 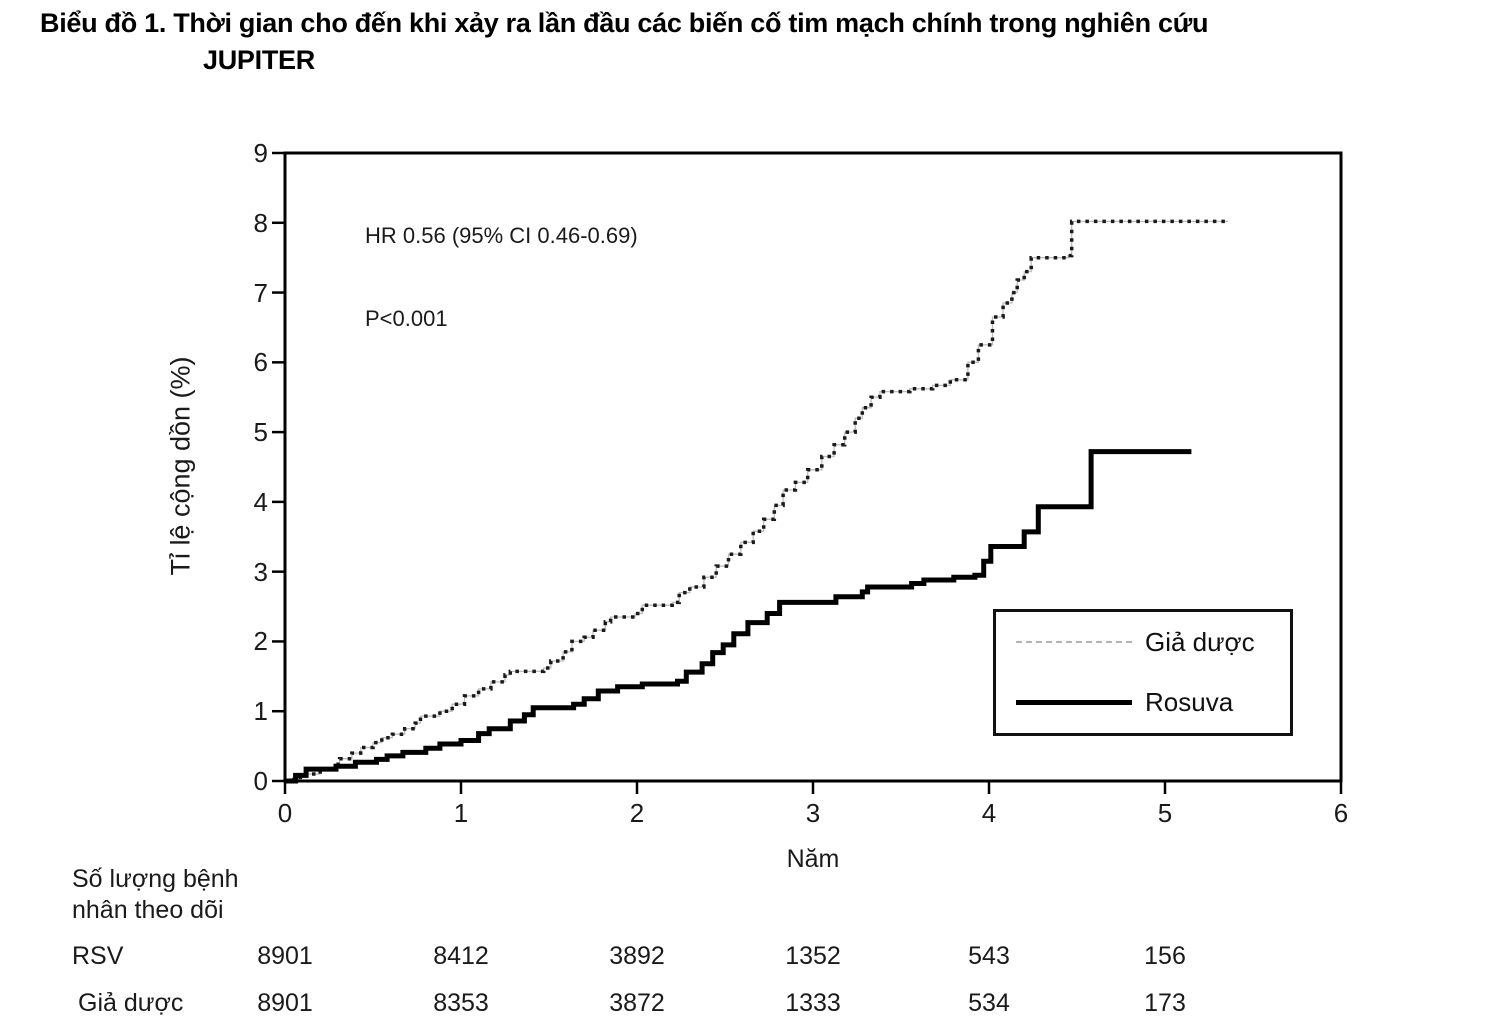 I want to click on y-tick-label: 1, so click(x=260, y=711).